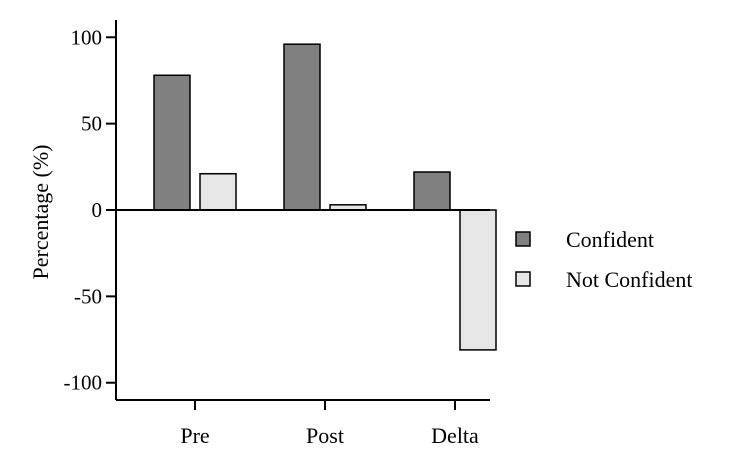  Describe the element at coordinates (88, 296) in the screenshot. I see `y-tick-label: -50` at that location.